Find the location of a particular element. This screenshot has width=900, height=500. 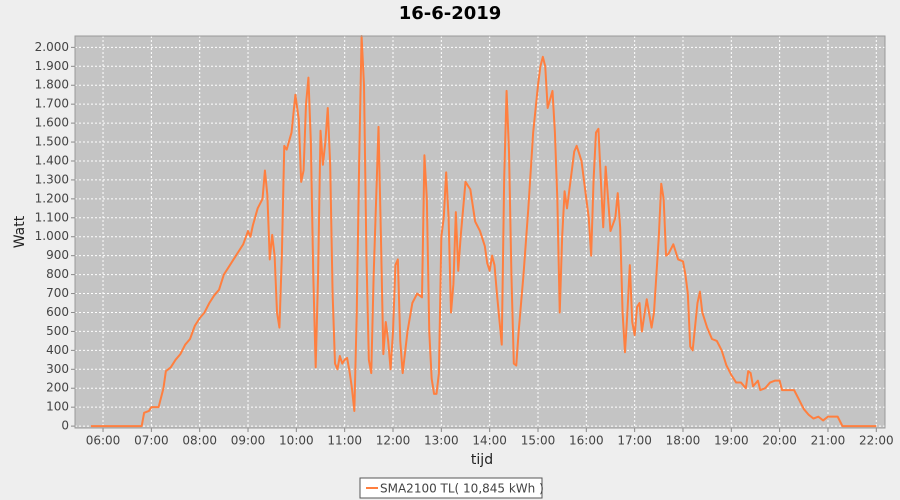

y-tick-label: 1.700 is located at coordinates (52, 104).